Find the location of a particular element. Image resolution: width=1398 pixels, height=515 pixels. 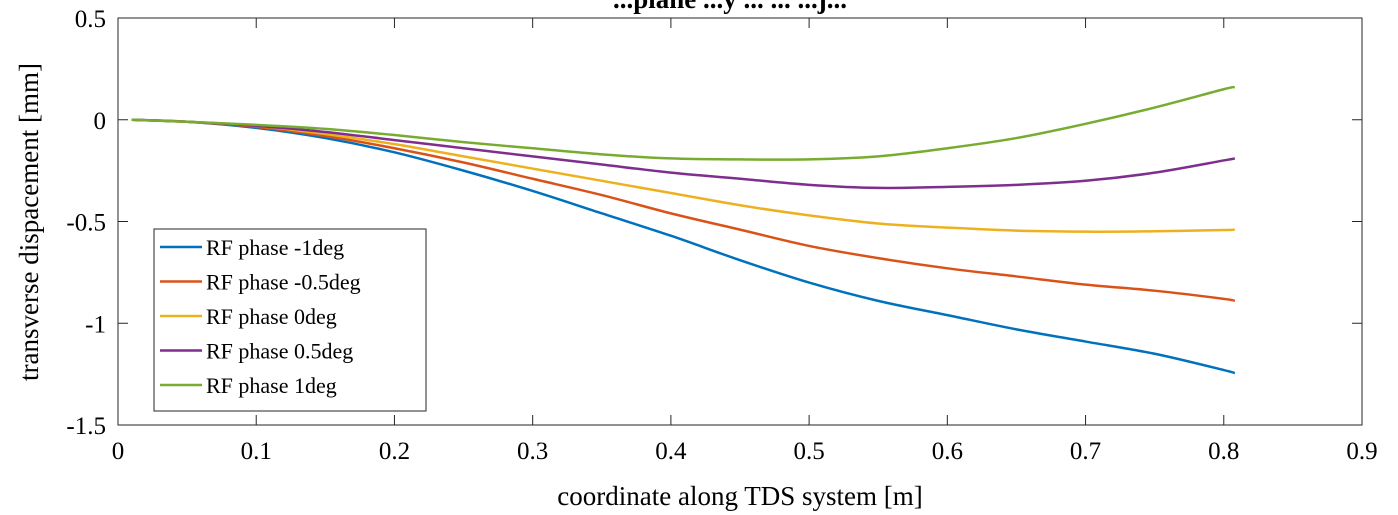

legend-label-2: RF phase 0deg is located at coordinates (271, 316).